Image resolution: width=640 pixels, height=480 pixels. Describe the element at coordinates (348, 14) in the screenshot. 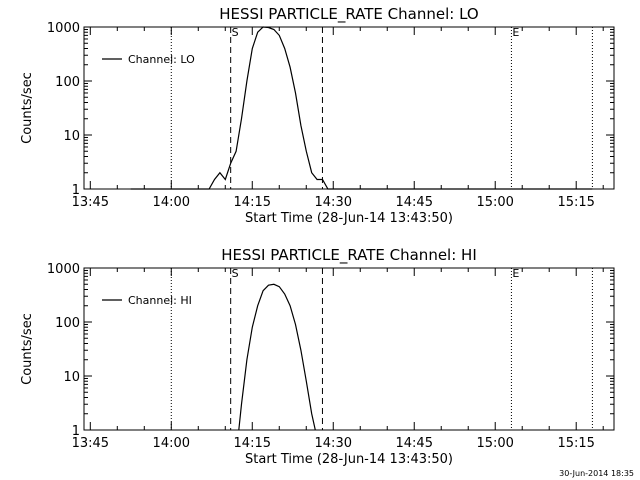

I see `panel1-title: HESSI PARTICLE_RATE Channel: LO` at that location.